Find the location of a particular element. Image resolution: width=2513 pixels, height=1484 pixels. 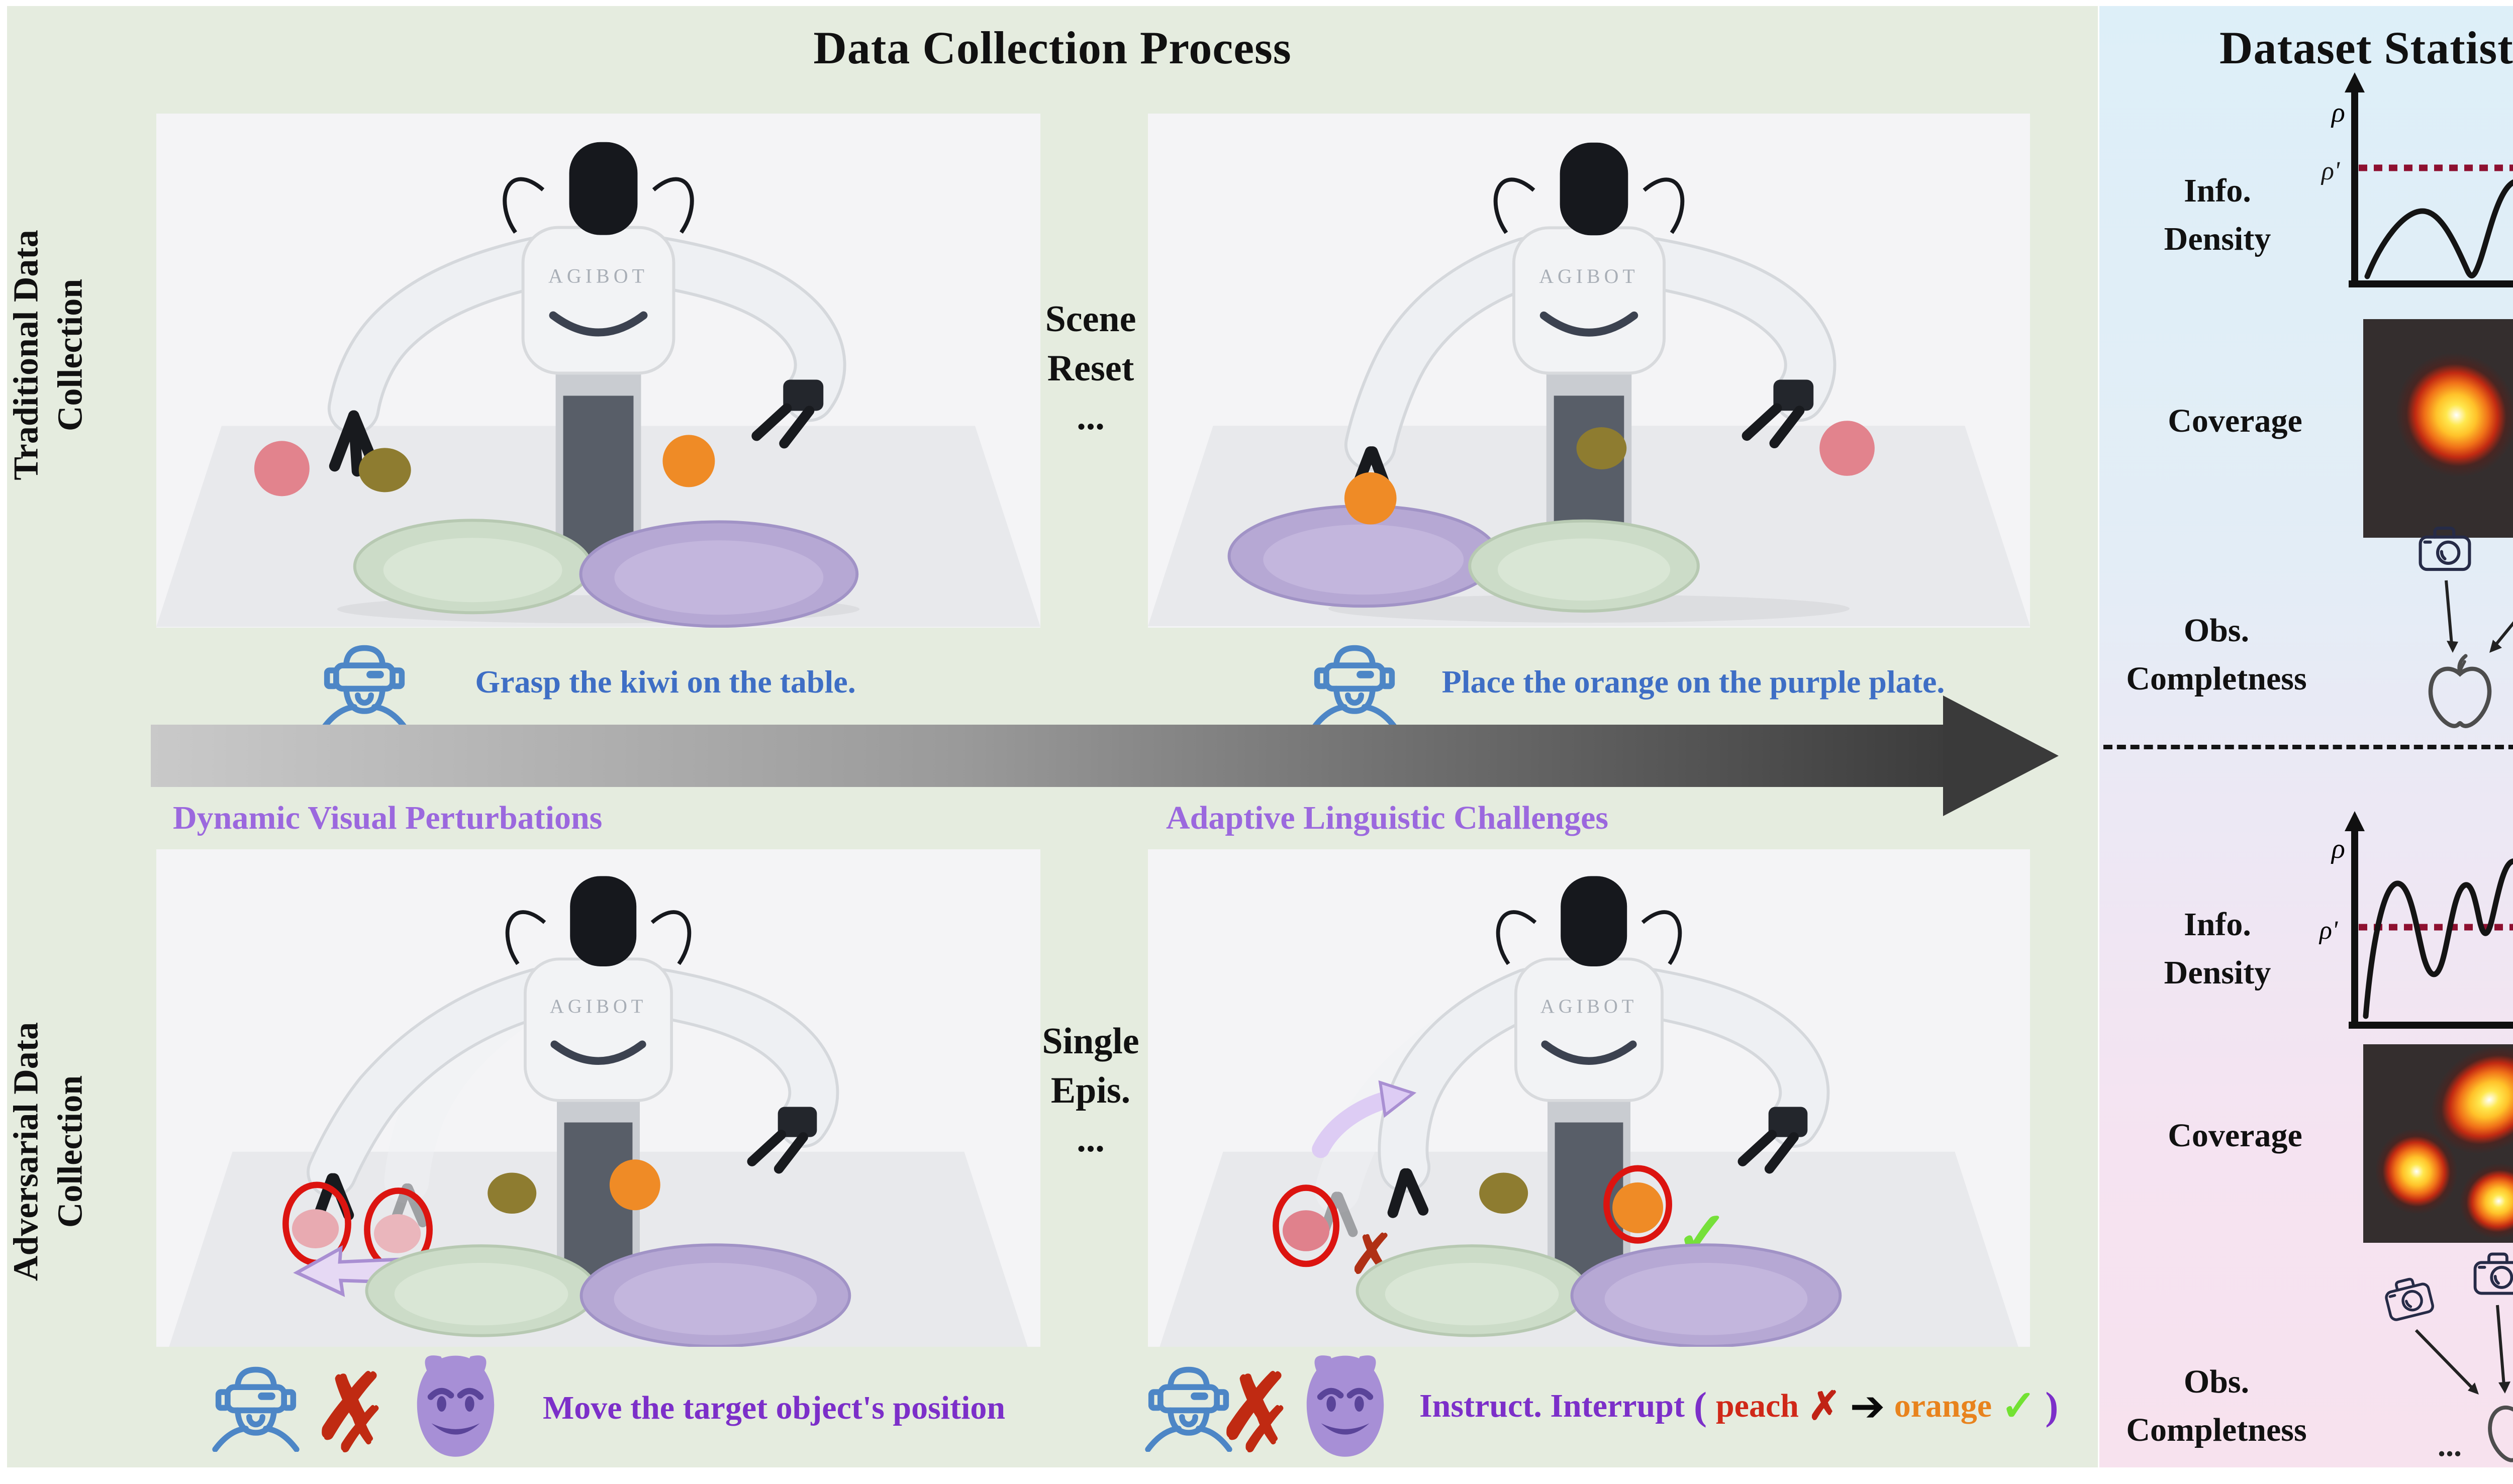

photo-traditional-place-orange: AGIBOT is located at coordinates (1589, 371).